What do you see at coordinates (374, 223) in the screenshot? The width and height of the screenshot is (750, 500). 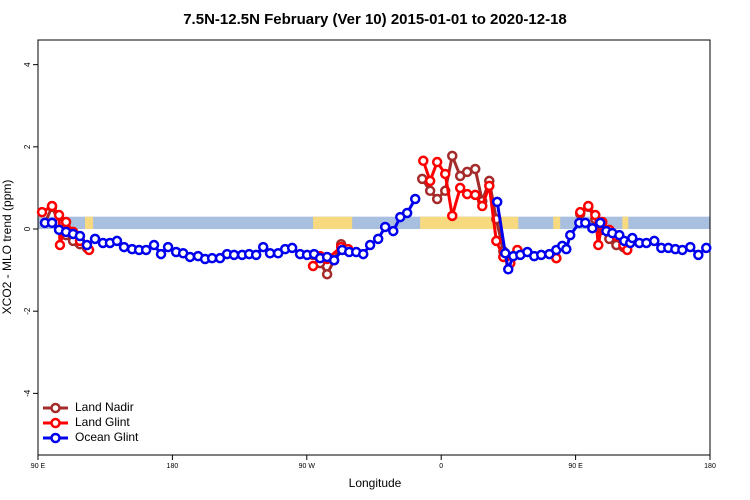 I see `ocean-band` at bounding box center [374, 223].